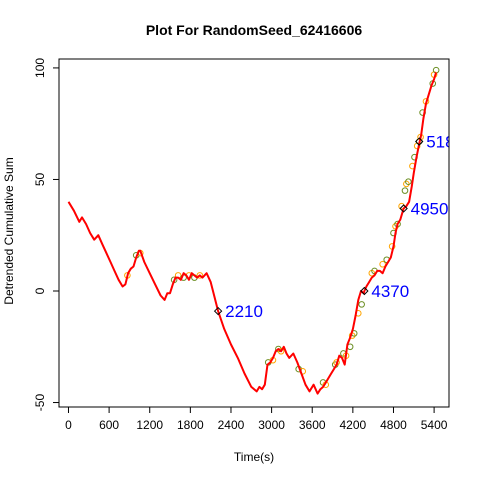 The height and width of the screenshot is (480, 480). I want to click on y-tick-label: -50, so click(40, 403).